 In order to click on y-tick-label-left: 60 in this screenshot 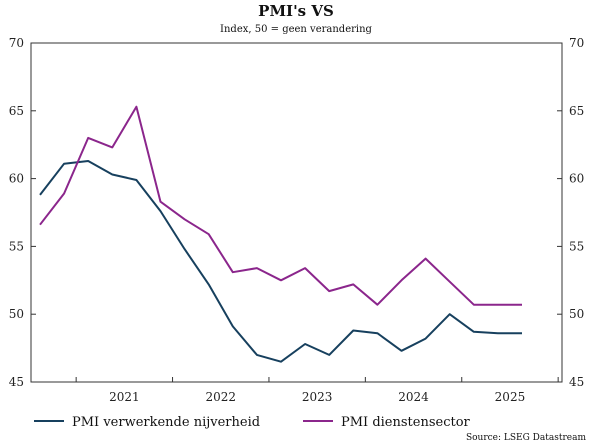, I will do `click(16, 179)`.